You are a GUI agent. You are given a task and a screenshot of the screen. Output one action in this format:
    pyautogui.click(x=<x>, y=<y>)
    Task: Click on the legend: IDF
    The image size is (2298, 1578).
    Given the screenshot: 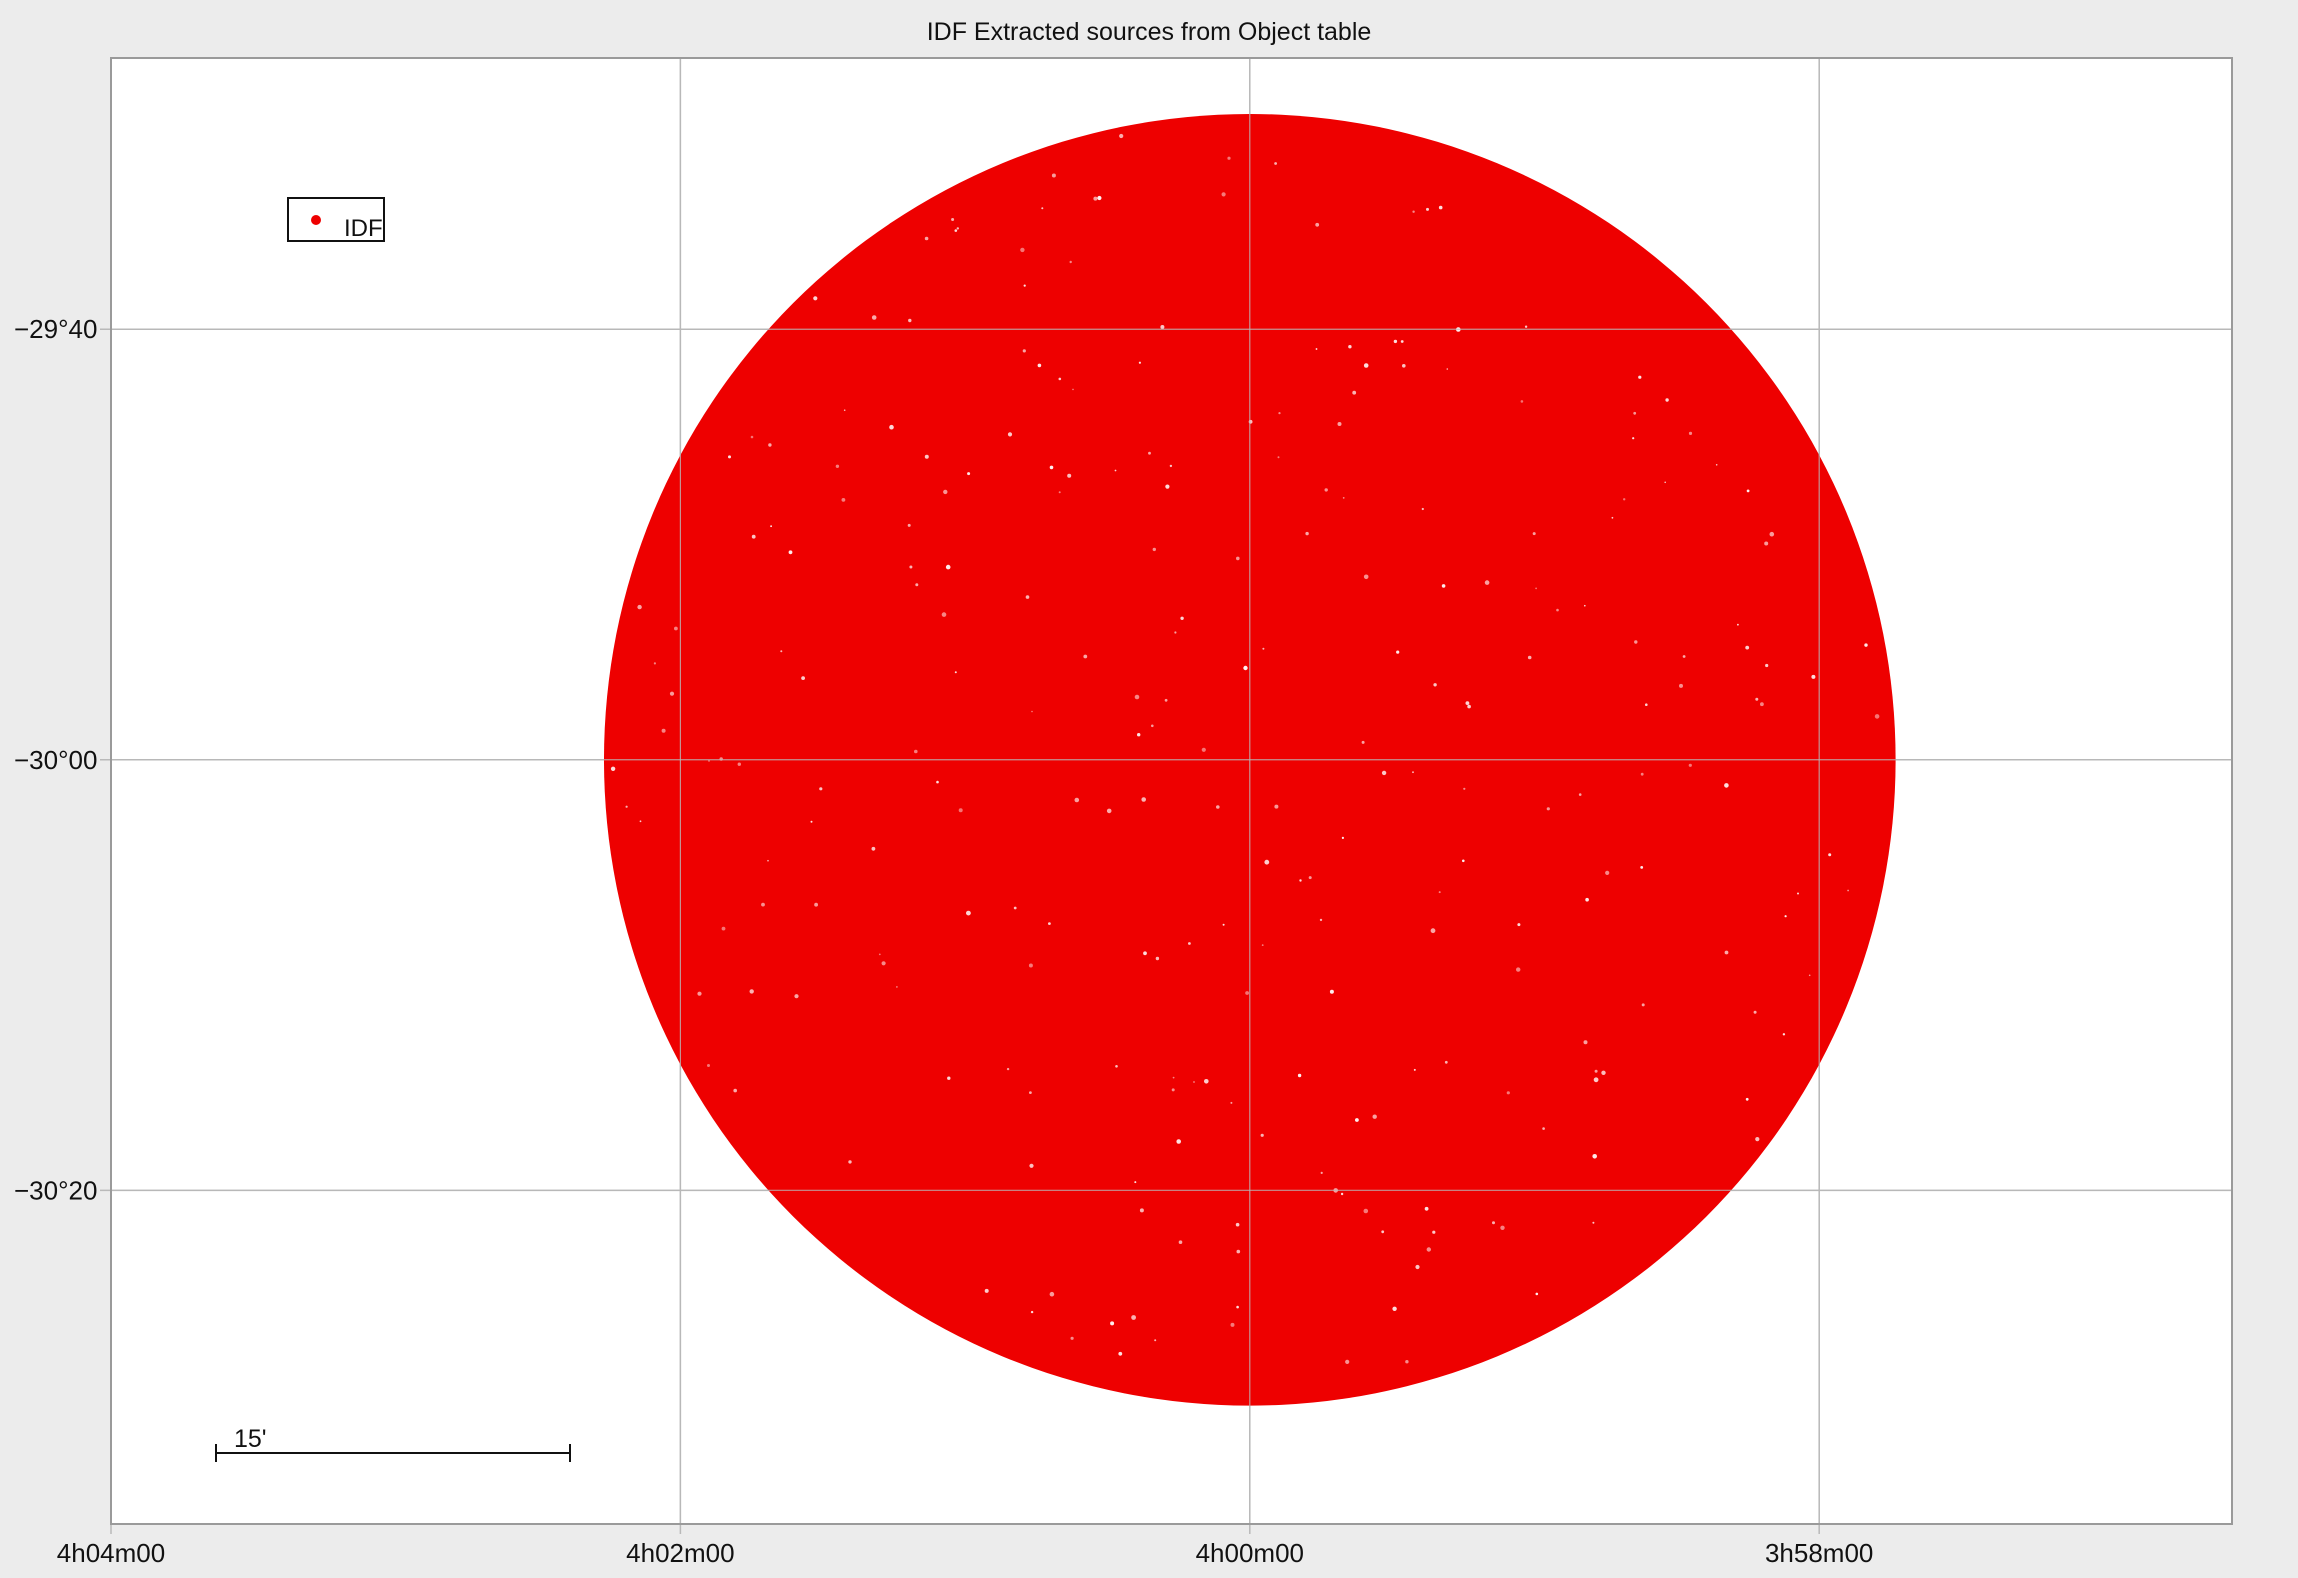 What is the action you would take?
    pyautogui.click(x=336, y=219)
    